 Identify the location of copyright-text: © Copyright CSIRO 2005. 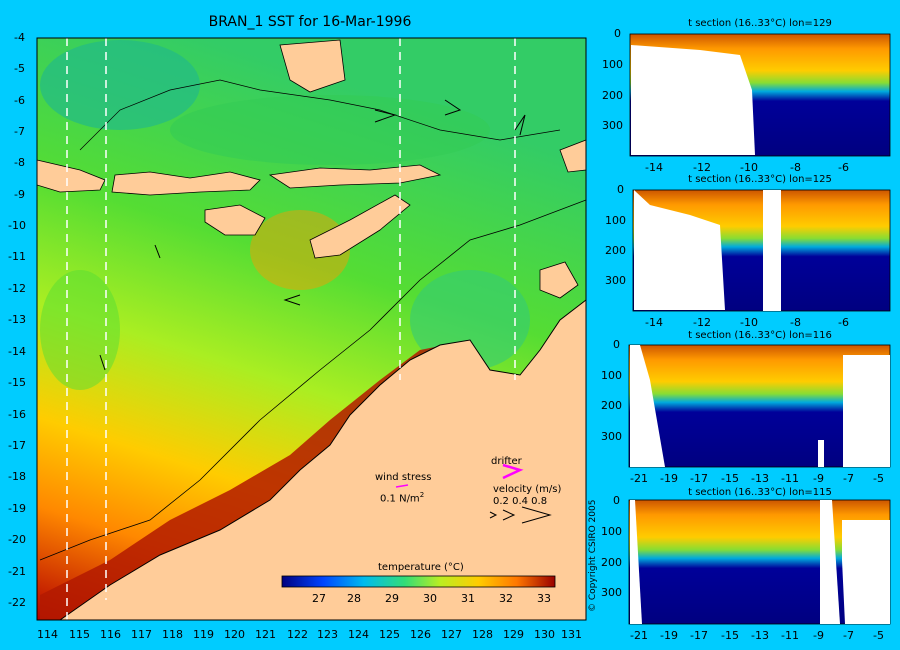
(593, 555).